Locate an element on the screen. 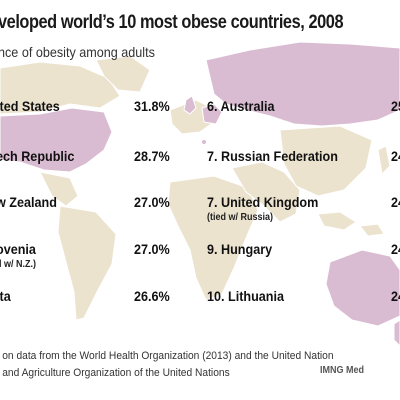  right-entry-2: 7. Russian Federation 24 is located at coordinates (303, 157).